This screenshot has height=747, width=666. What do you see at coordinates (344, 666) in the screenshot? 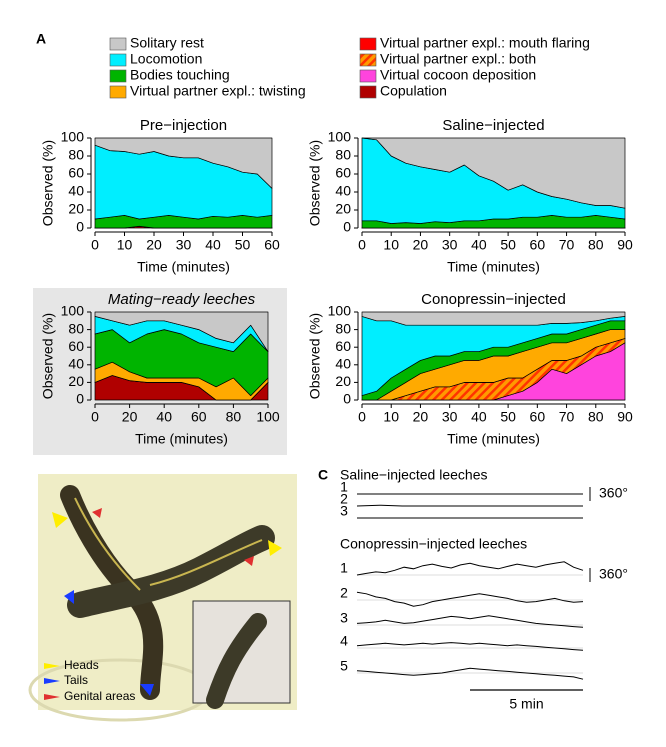
I see `trace-label: 5` at bounding box center [344, 666].